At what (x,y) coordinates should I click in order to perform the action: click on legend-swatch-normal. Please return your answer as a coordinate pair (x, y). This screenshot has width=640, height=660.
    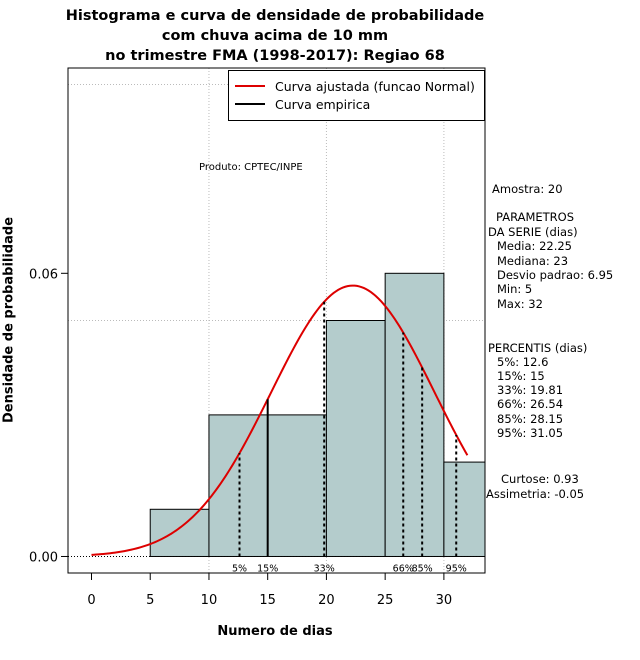
    Looking at the image, I should click on (250, 86).